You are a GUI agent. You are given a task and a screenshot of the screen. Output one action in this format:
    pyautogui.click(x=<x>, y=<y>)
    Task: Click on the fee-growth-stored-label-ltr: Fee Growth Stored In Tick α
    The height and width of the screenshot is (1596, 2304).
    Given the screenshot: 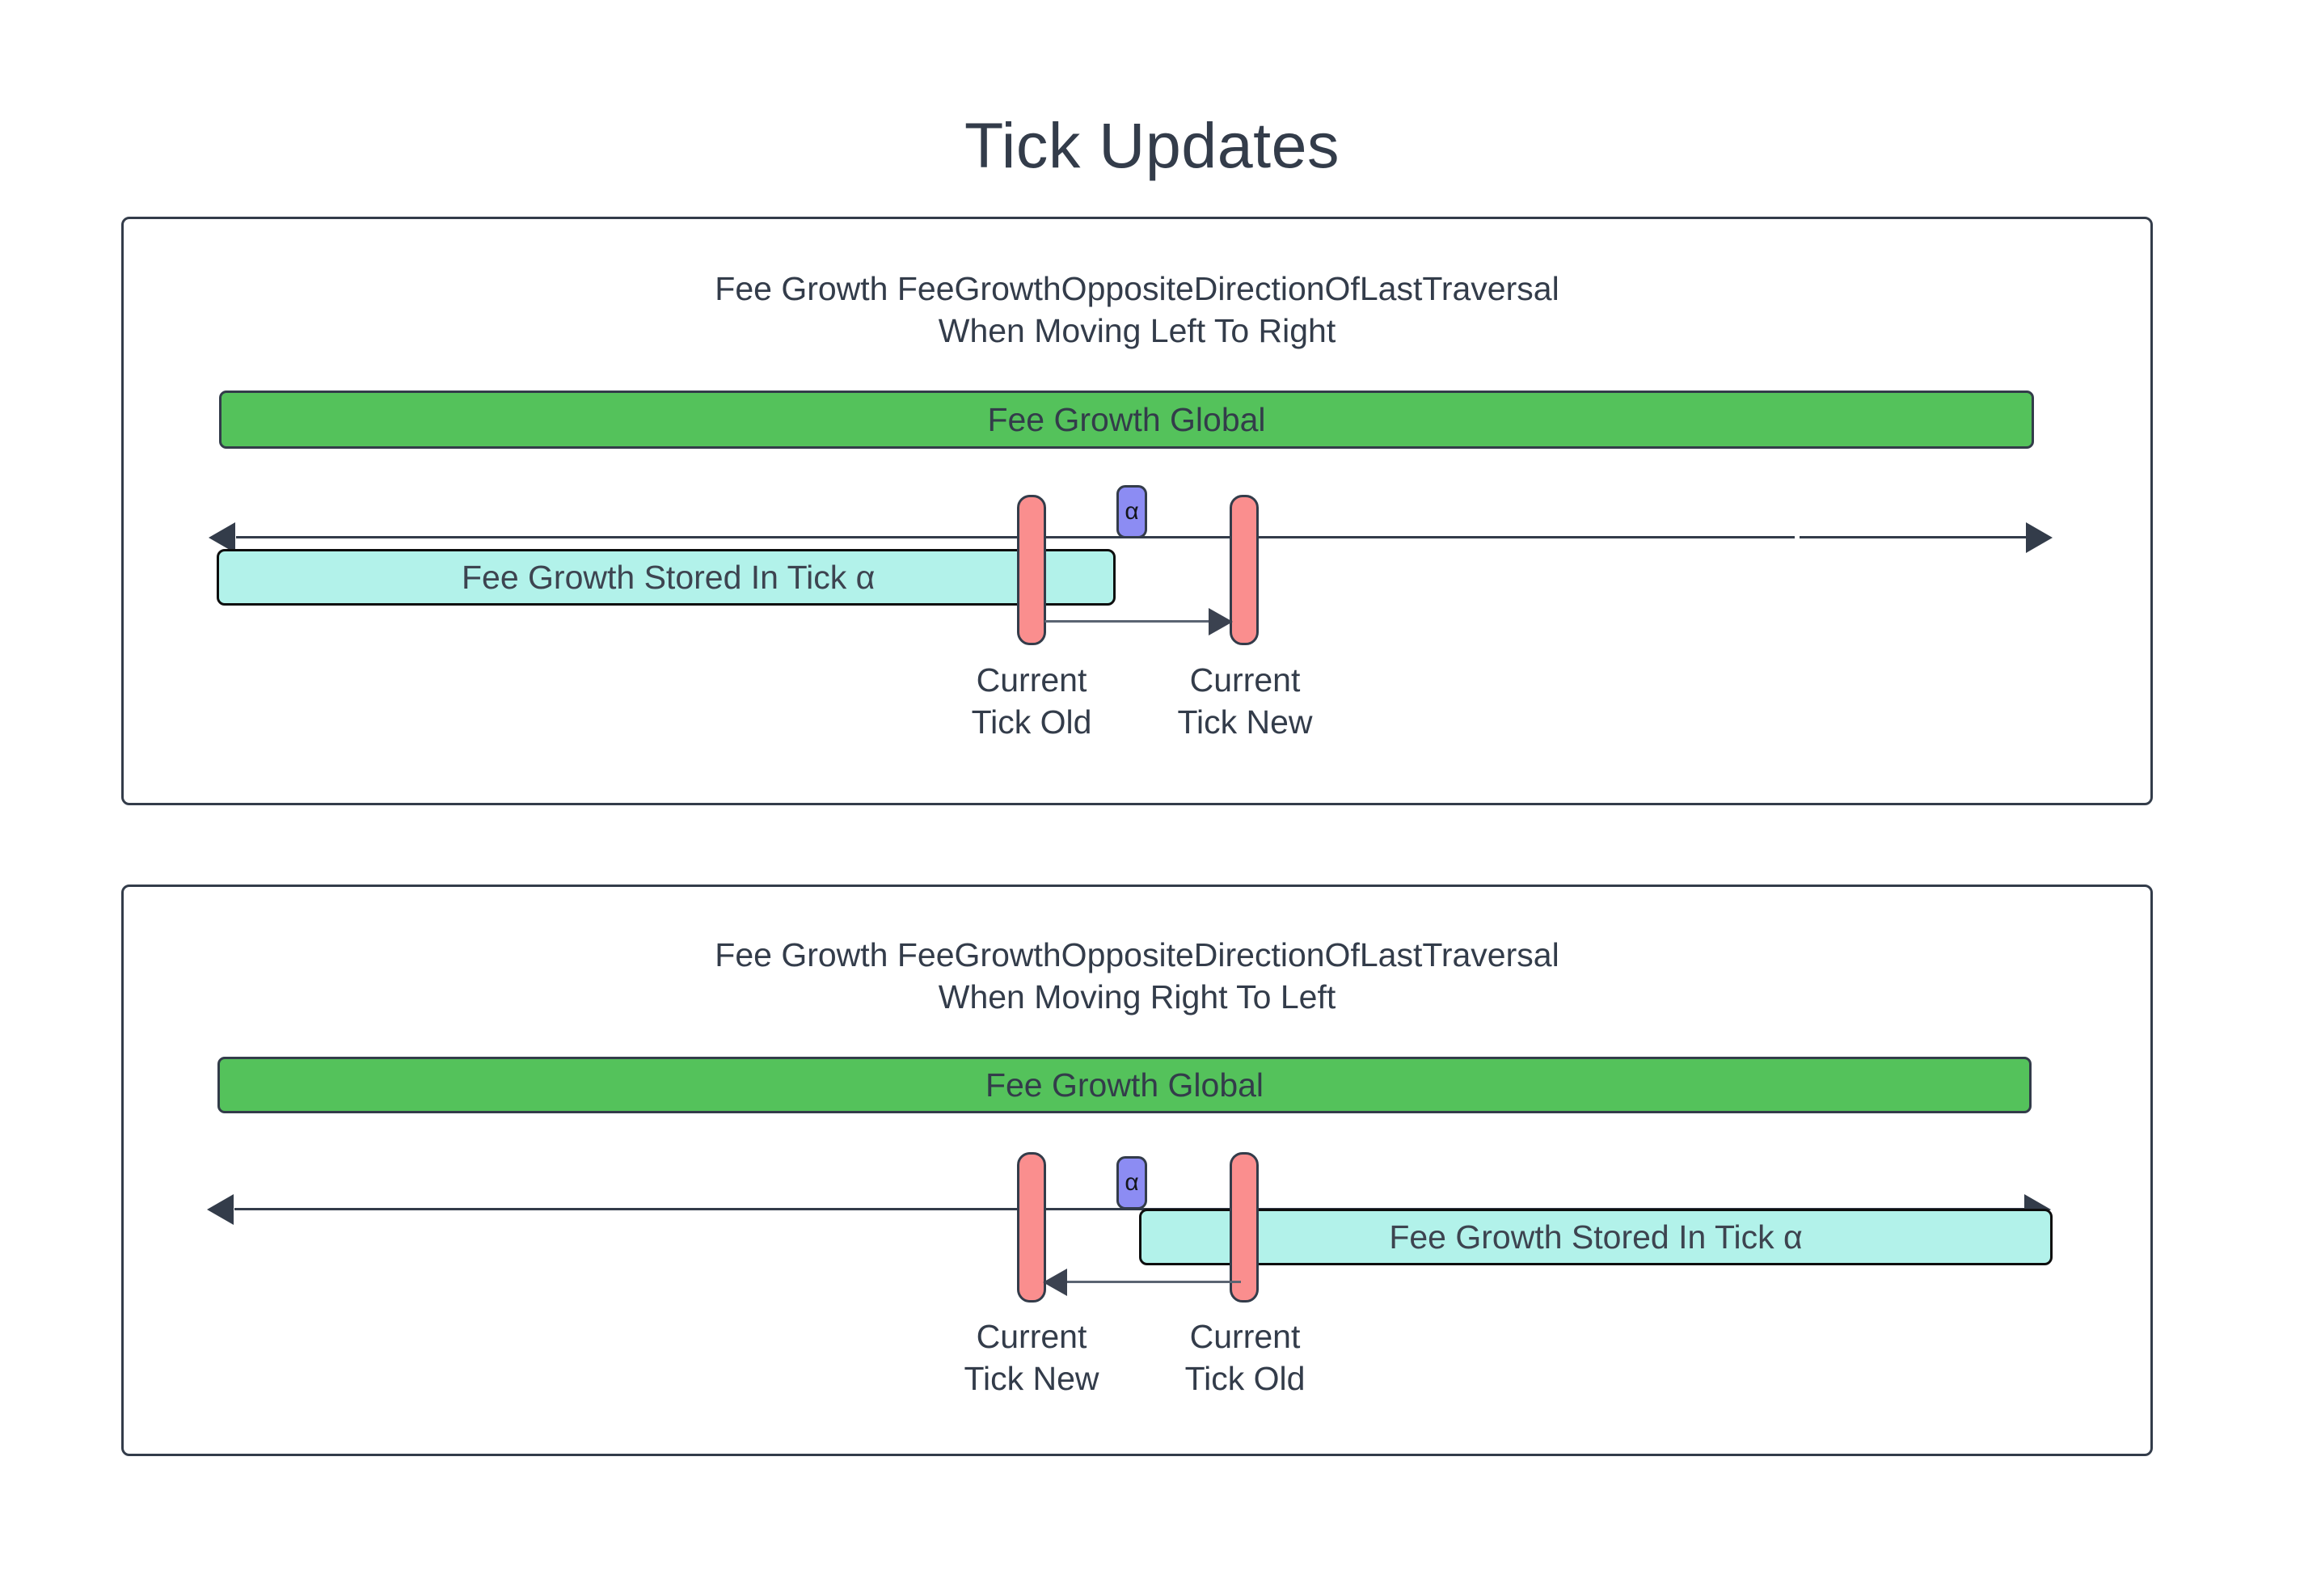 What is the action you would take?
    pyautogui.click(x=669, y=577)
    